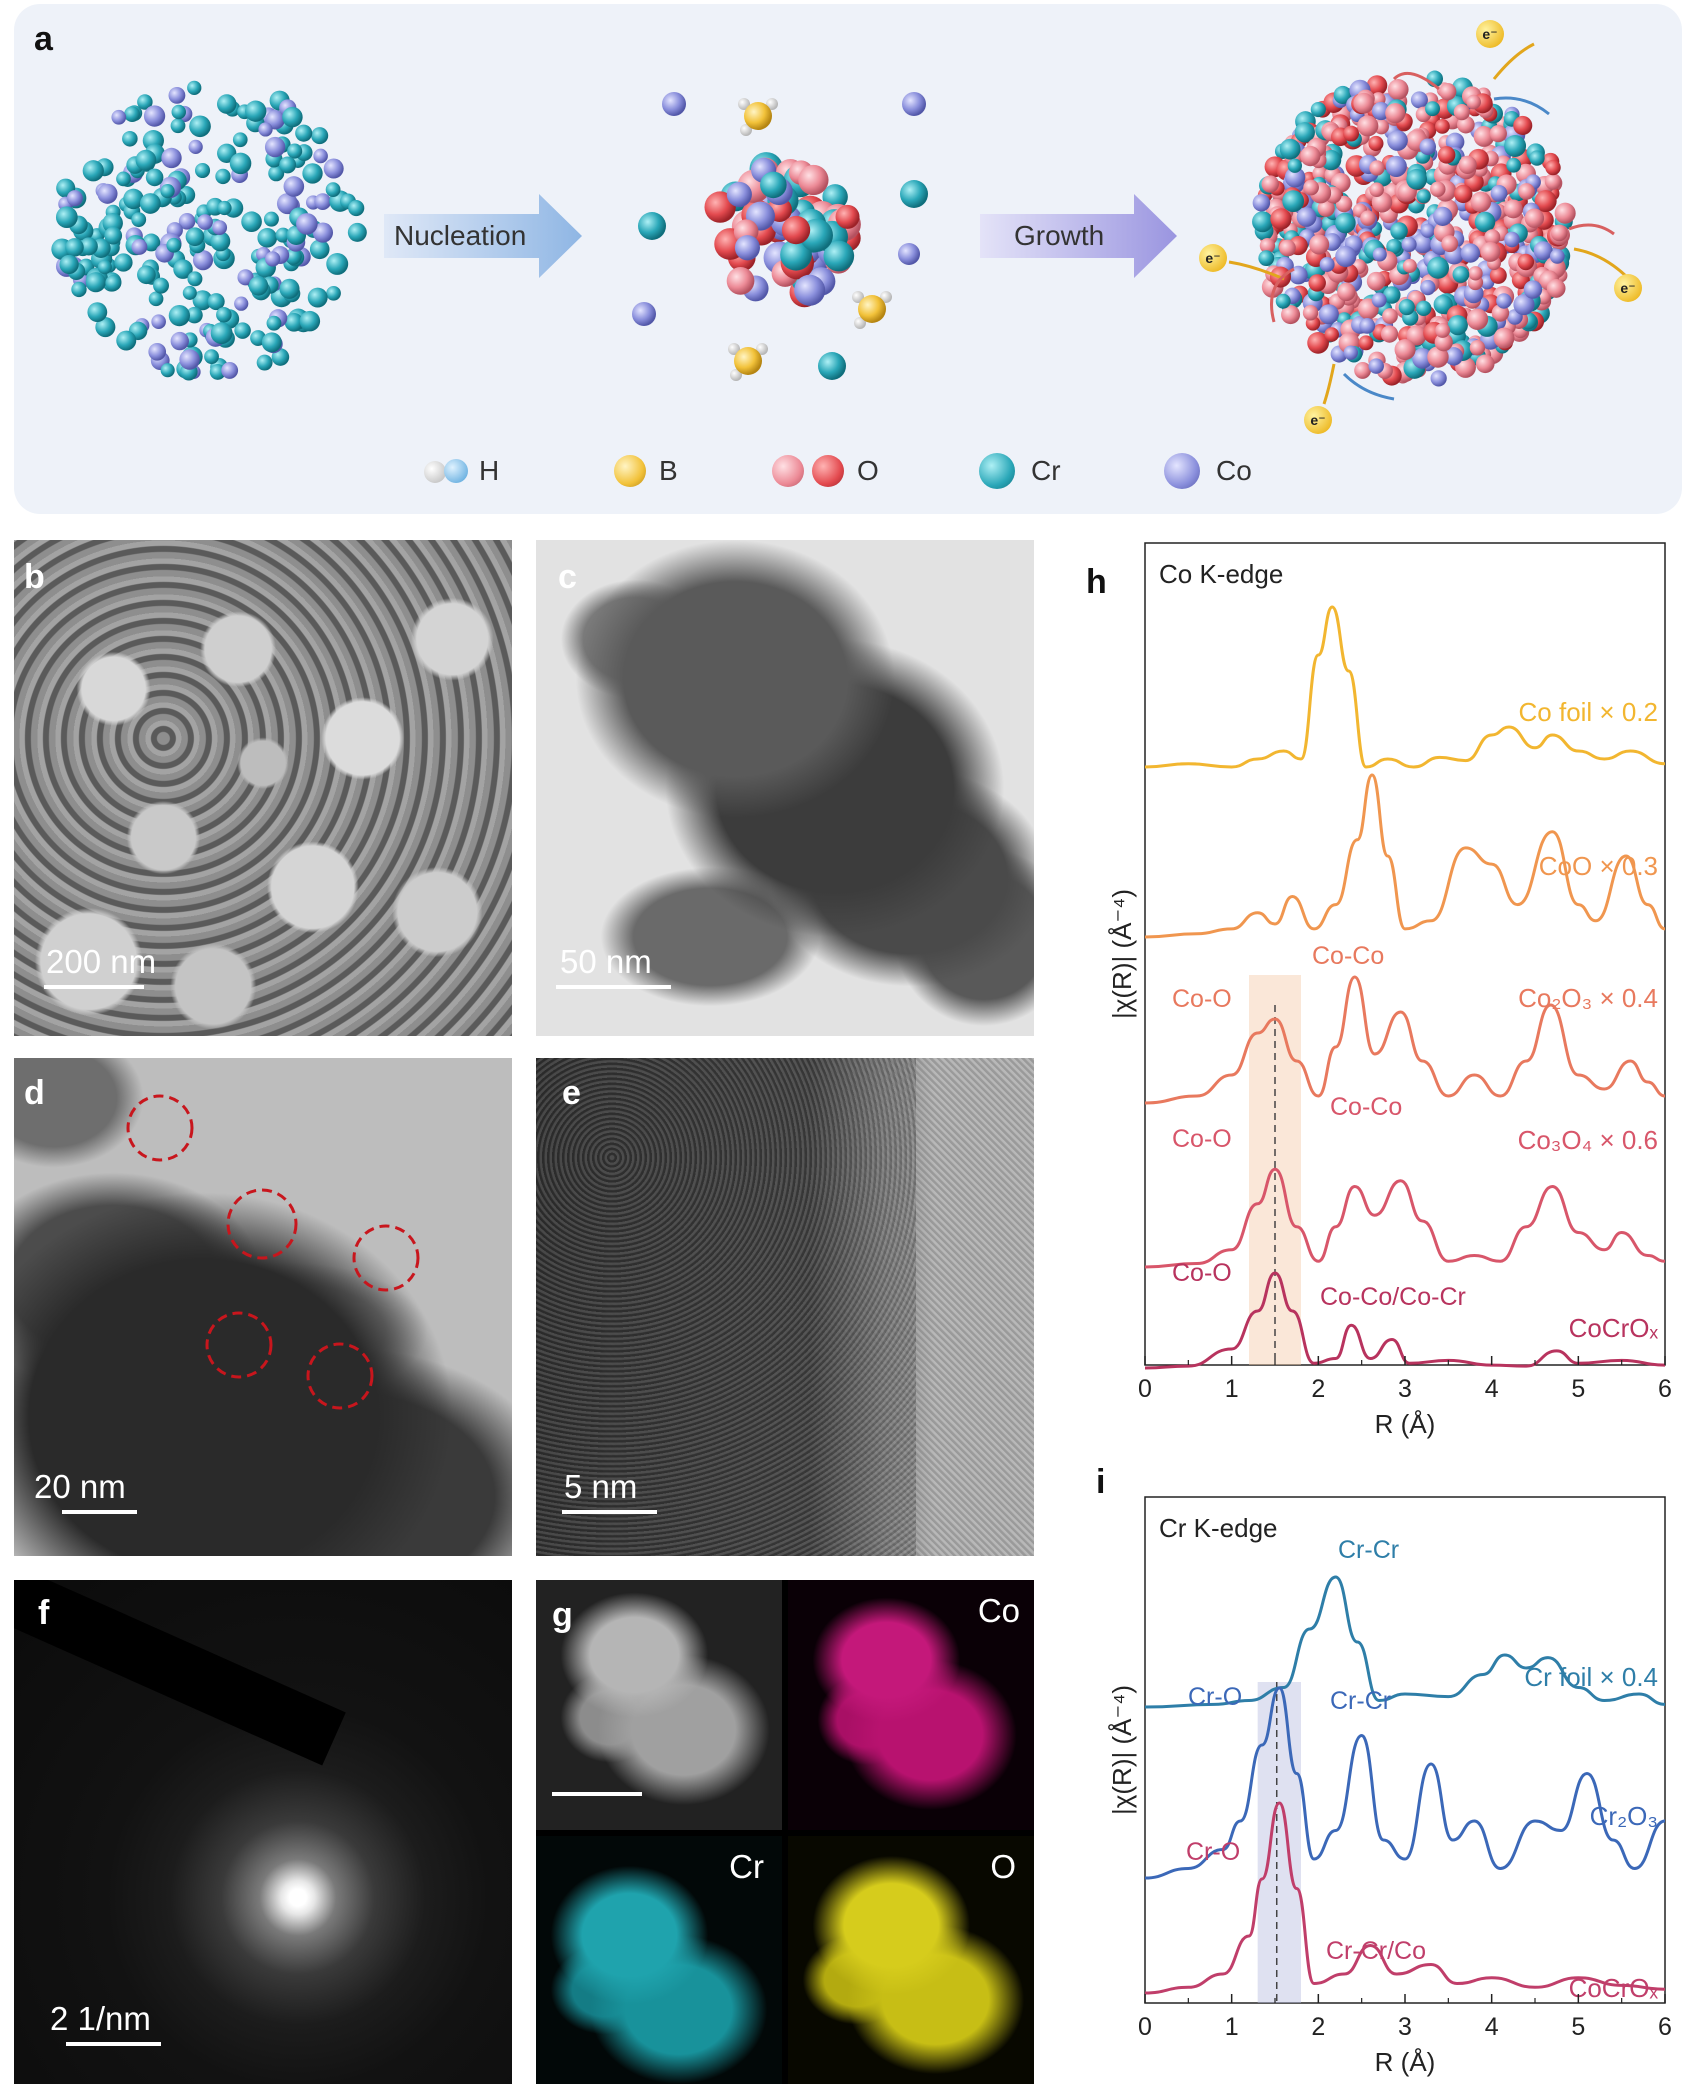  What do you see at coordinates (1578, 1389) in the screenshot?
I see `x-tick-label: 5` at bounding box center [1578, 1389].